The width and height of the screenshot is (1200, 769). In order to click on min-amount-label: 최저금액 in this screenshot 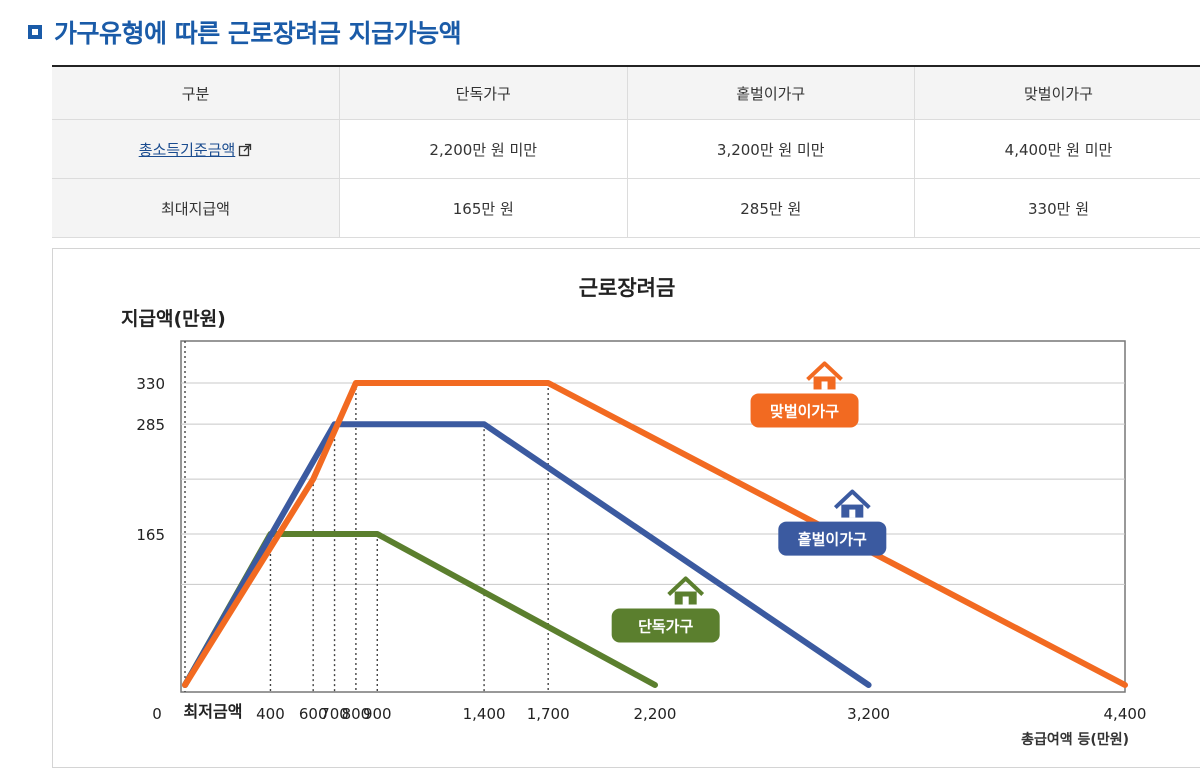, I will do `click(213, 711)`.